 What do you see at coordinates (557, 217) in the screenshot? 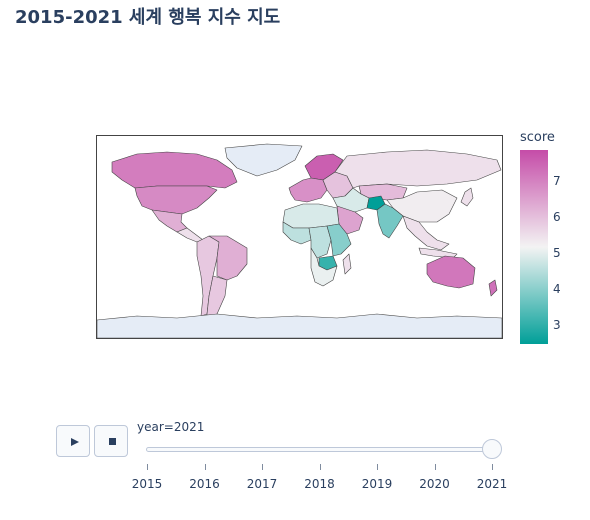
I see `colorbar-tick: 6` at bounding box center [557, 217].